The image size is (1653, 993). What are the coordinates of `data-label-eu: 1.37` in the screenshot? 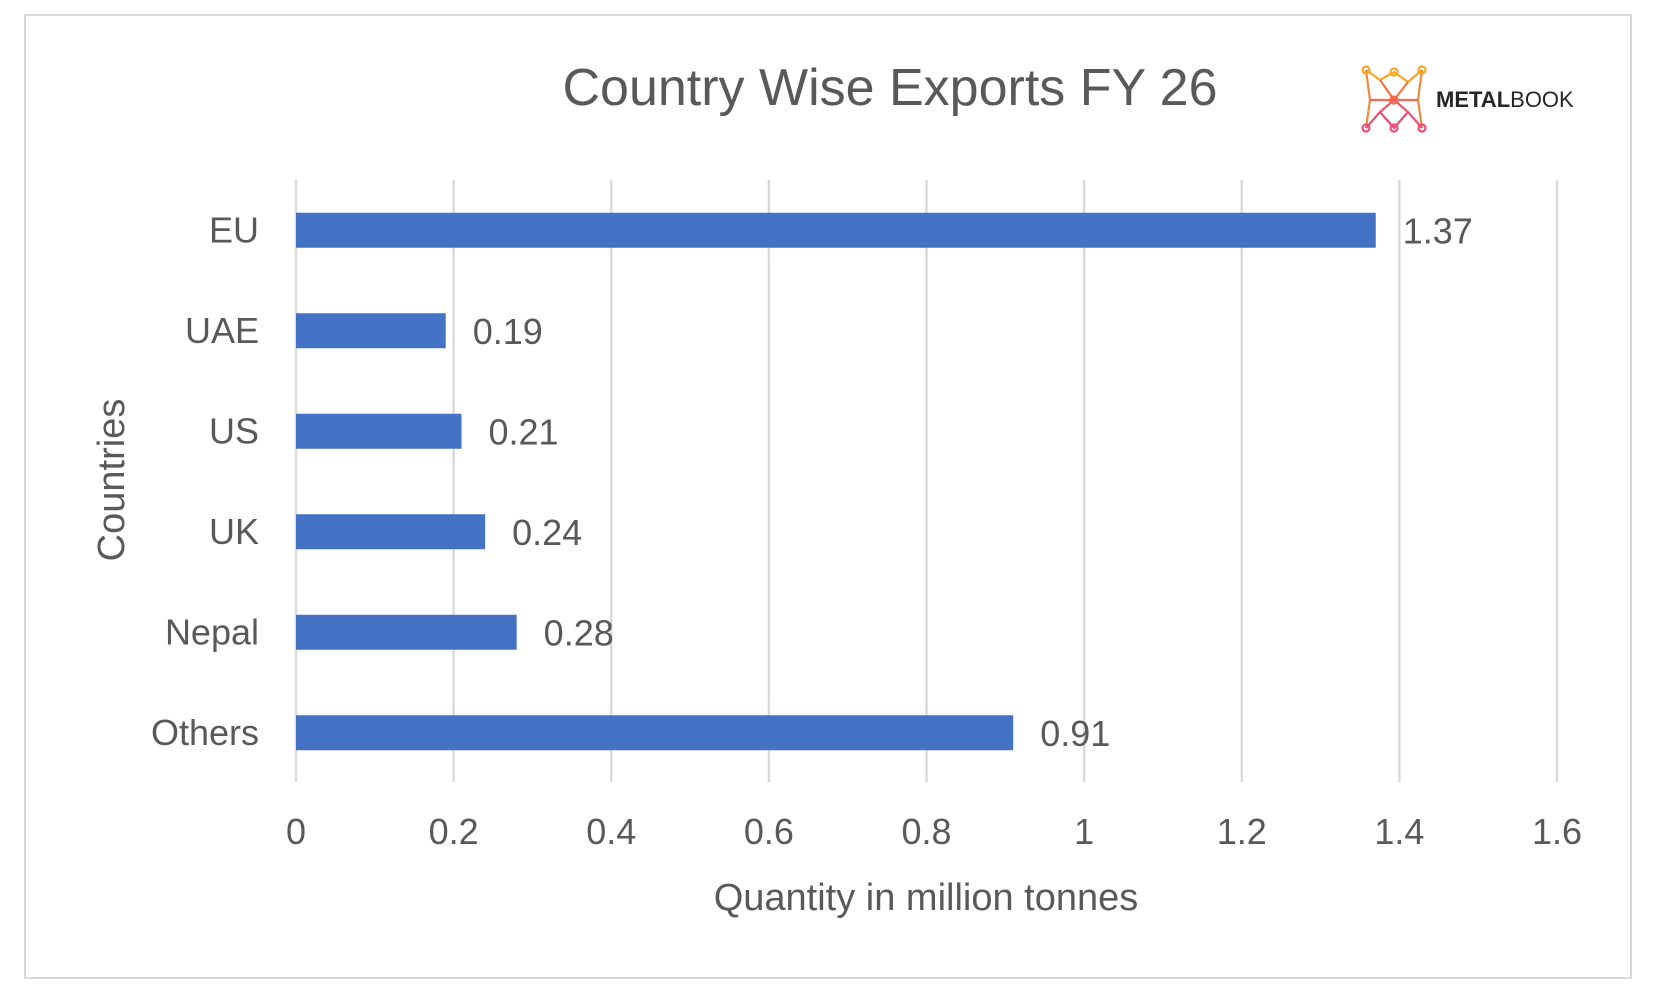 It's located at (1438, 230).